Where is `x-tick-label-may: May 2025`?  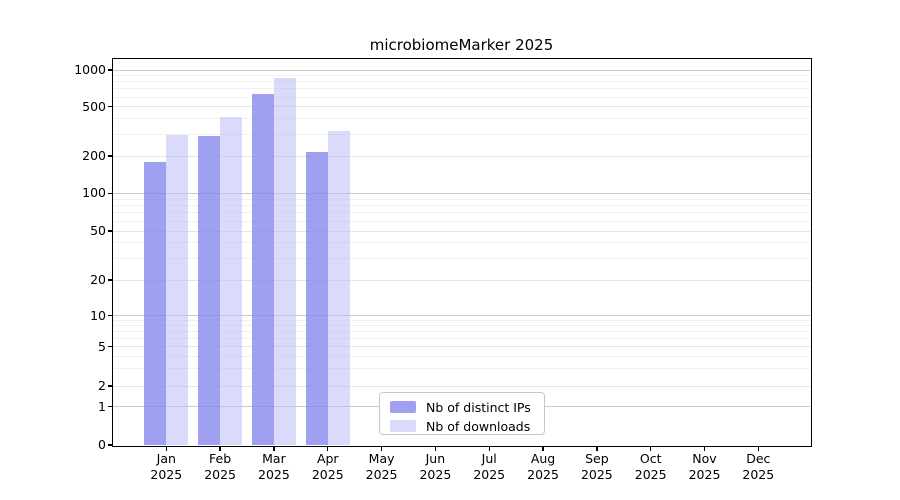 x-tick-label-may: May 2025 is located at coordinates (382, 466).